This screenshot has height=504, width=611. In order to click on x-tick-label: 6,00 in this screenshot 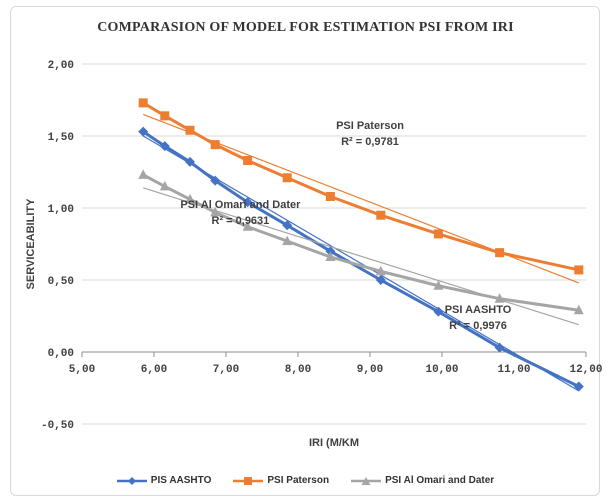, I will do `click(154, 370)`.